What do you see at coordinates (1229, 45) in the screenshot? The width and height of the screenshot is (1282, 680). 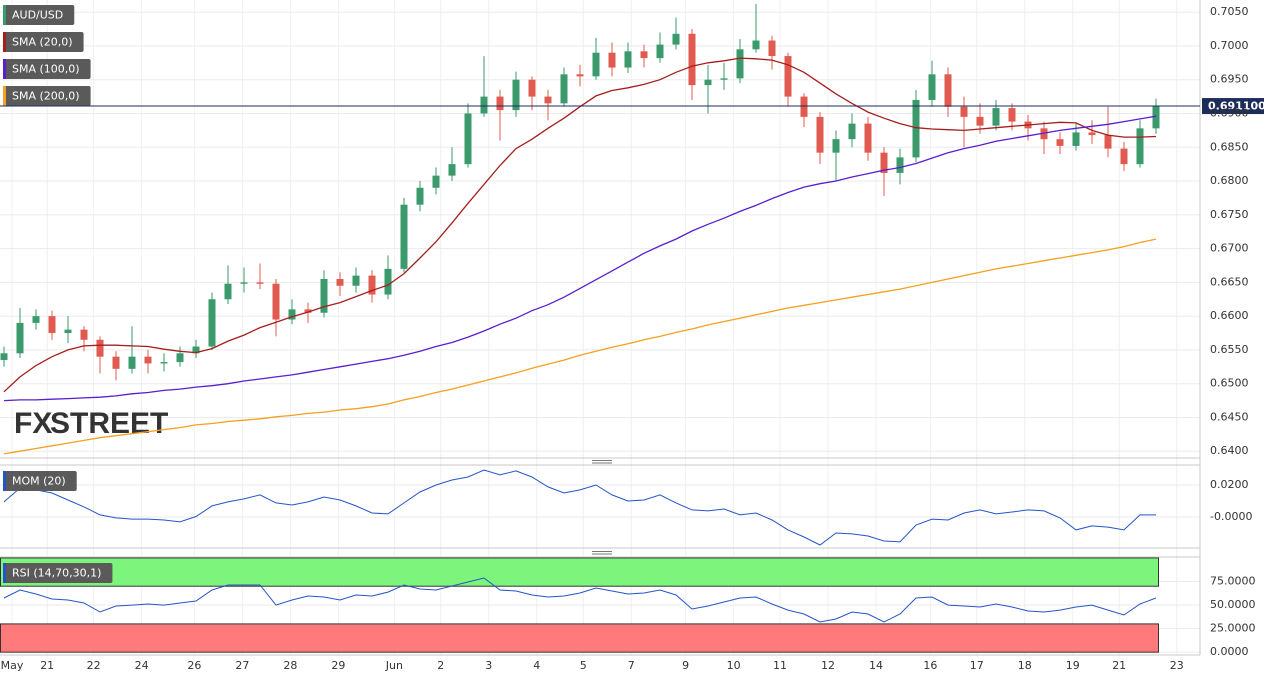 I see `y-tick-label: 0.7000` at bounding box center [1229, 45].